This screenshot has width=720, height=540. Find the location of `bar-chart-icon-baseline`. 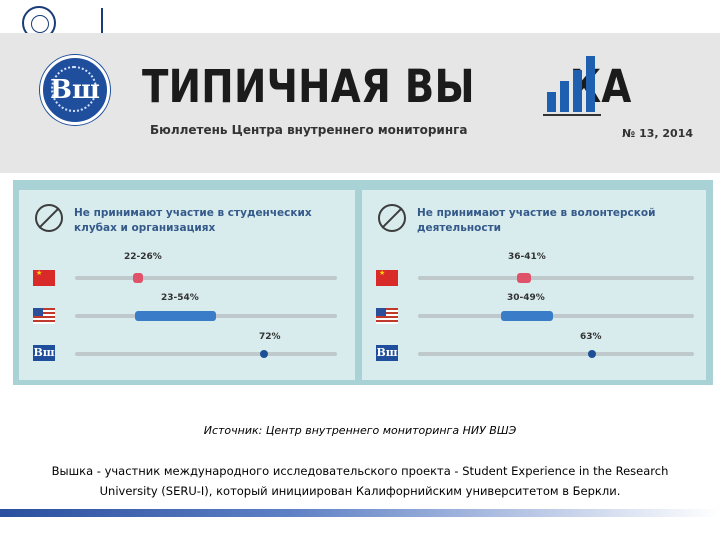

bar-chart-icon-baseline is located at coordinates (572, 115).